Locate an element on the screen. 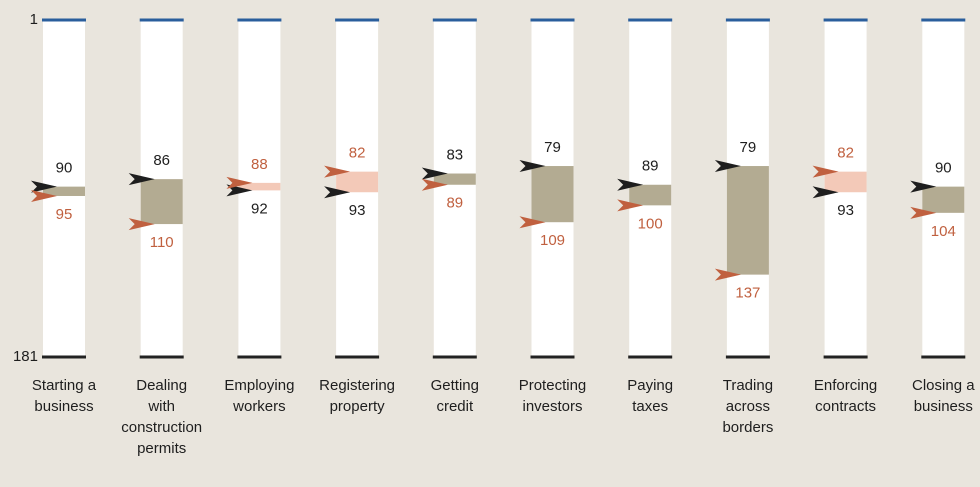  x-tick-label: taxes is located at coordinates (650, 406).